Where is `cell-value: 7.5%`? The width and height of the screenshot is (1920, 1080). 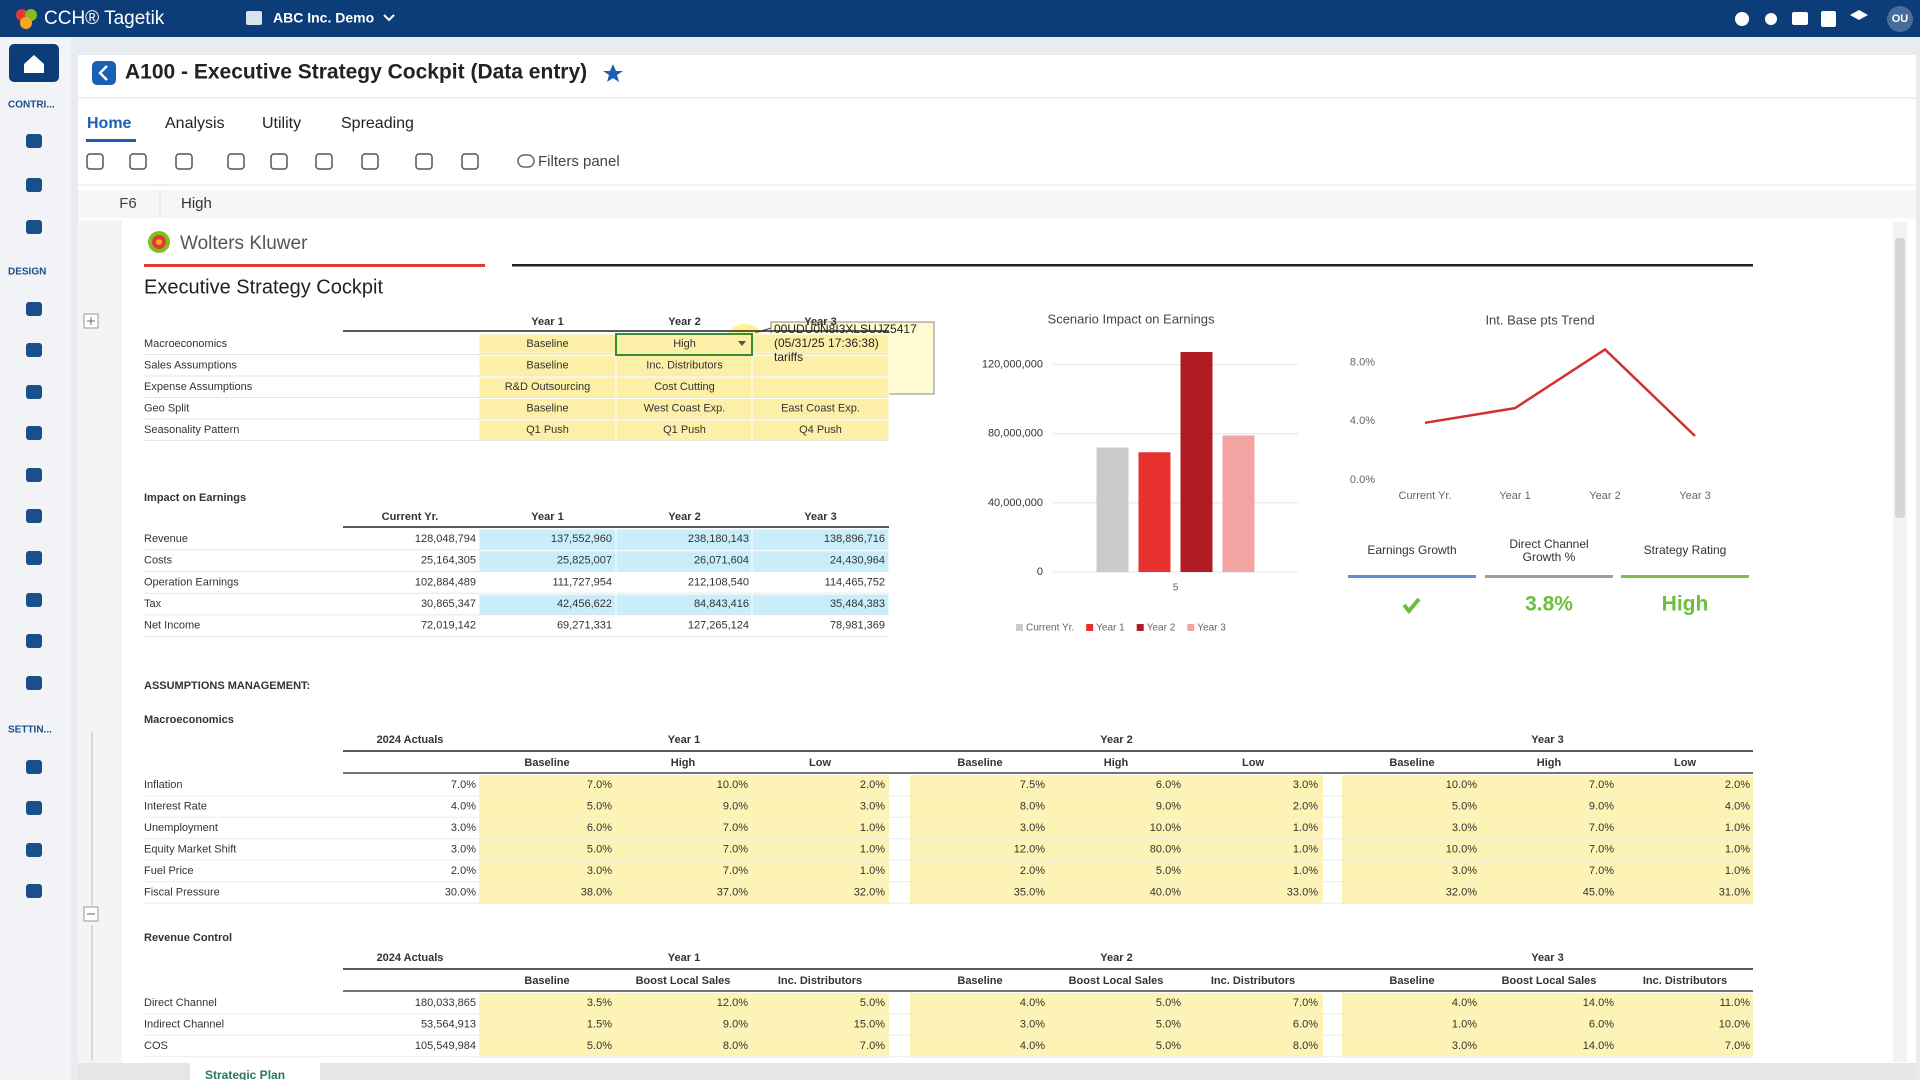
cell-value: 7.5% is located at coordinates (1032, 785).